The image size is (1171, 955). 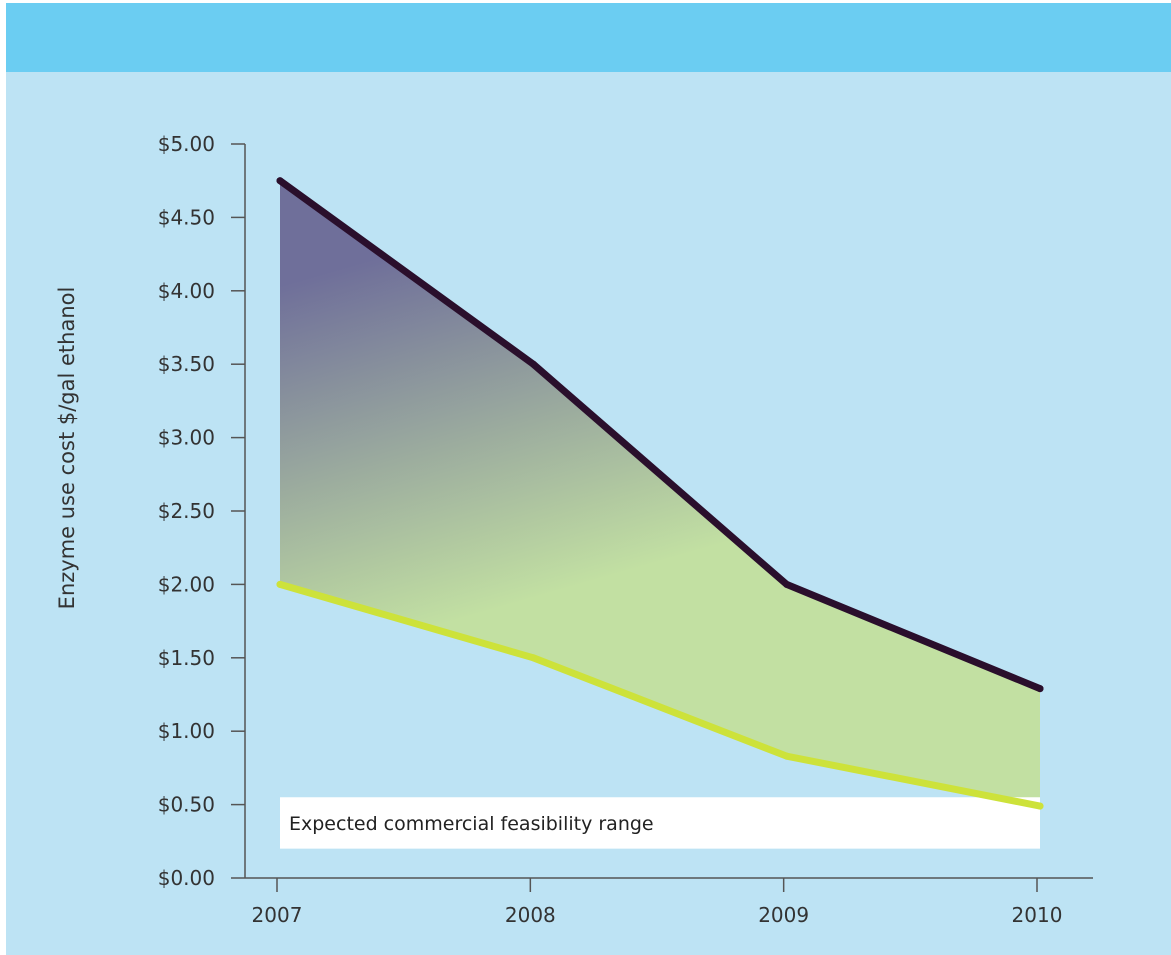 What do you see at coordinates (186, 731) in the screenshot?
I see `y-tick-label: $1.00` at bounding box center [186, 731].